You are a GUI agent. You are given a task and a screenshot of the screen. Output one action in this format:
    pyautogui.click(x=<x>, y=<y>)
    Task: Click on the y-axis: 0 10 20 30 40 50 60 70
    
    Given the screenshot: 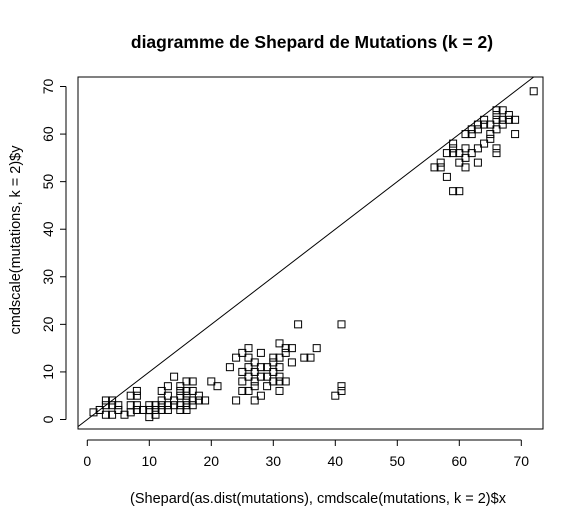 What is the action you would take?
    pyautogui.click(x=53, y=251)
    